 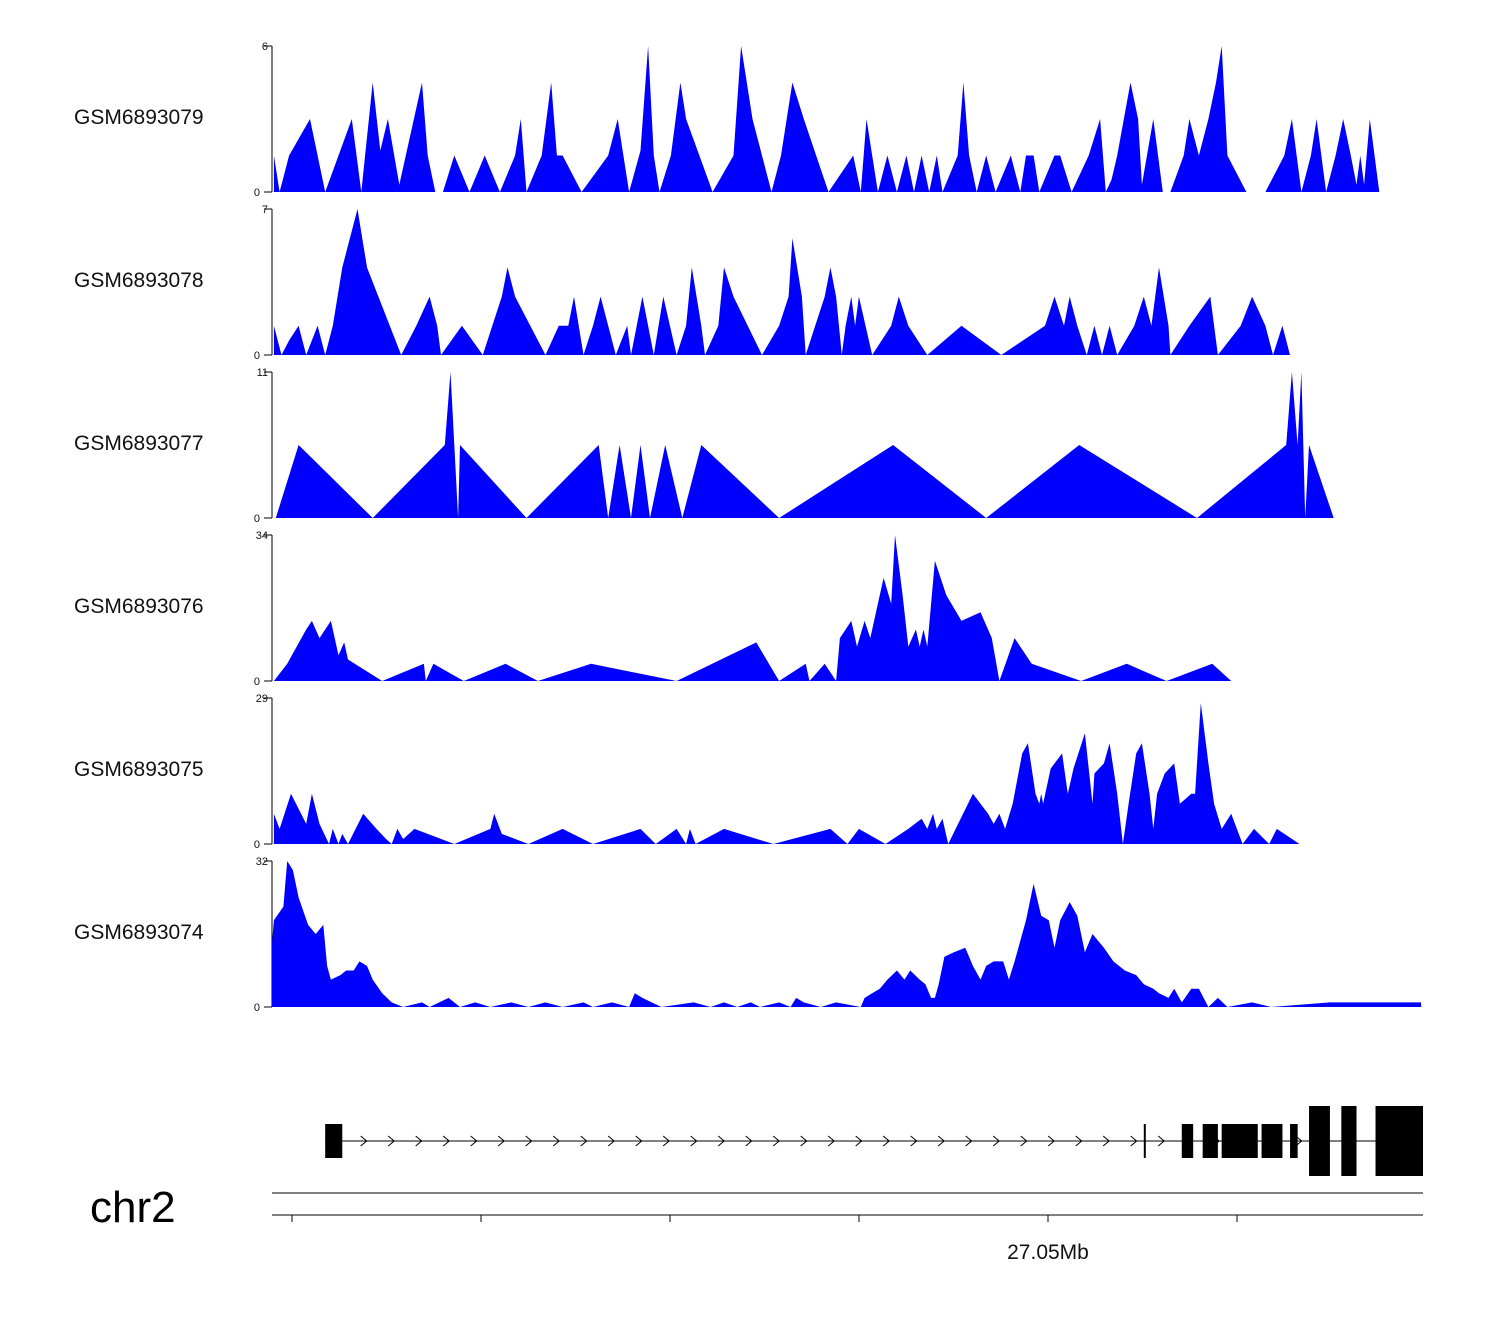 I want to click on track-label: GSM6893078, so click(x=139, y=280).